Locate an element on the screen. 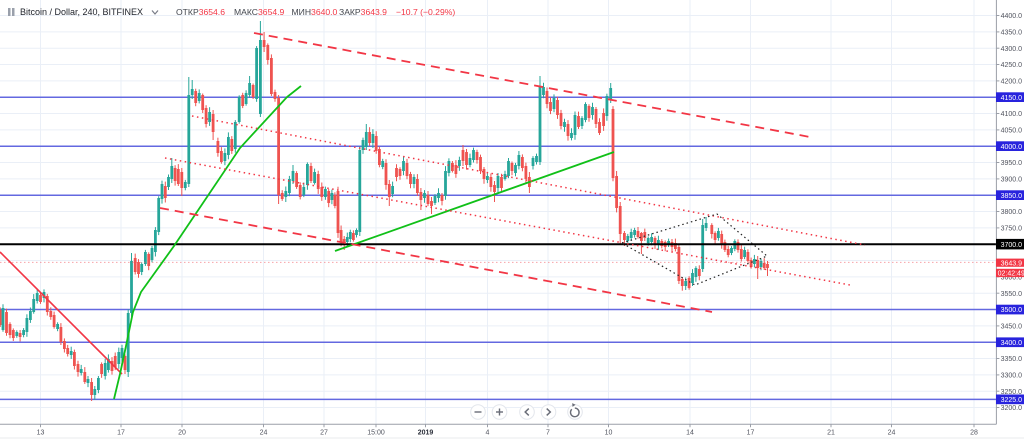 This screenshot has height=440, width=1024. svg-text: 13 is located at coordinates (41, 433).